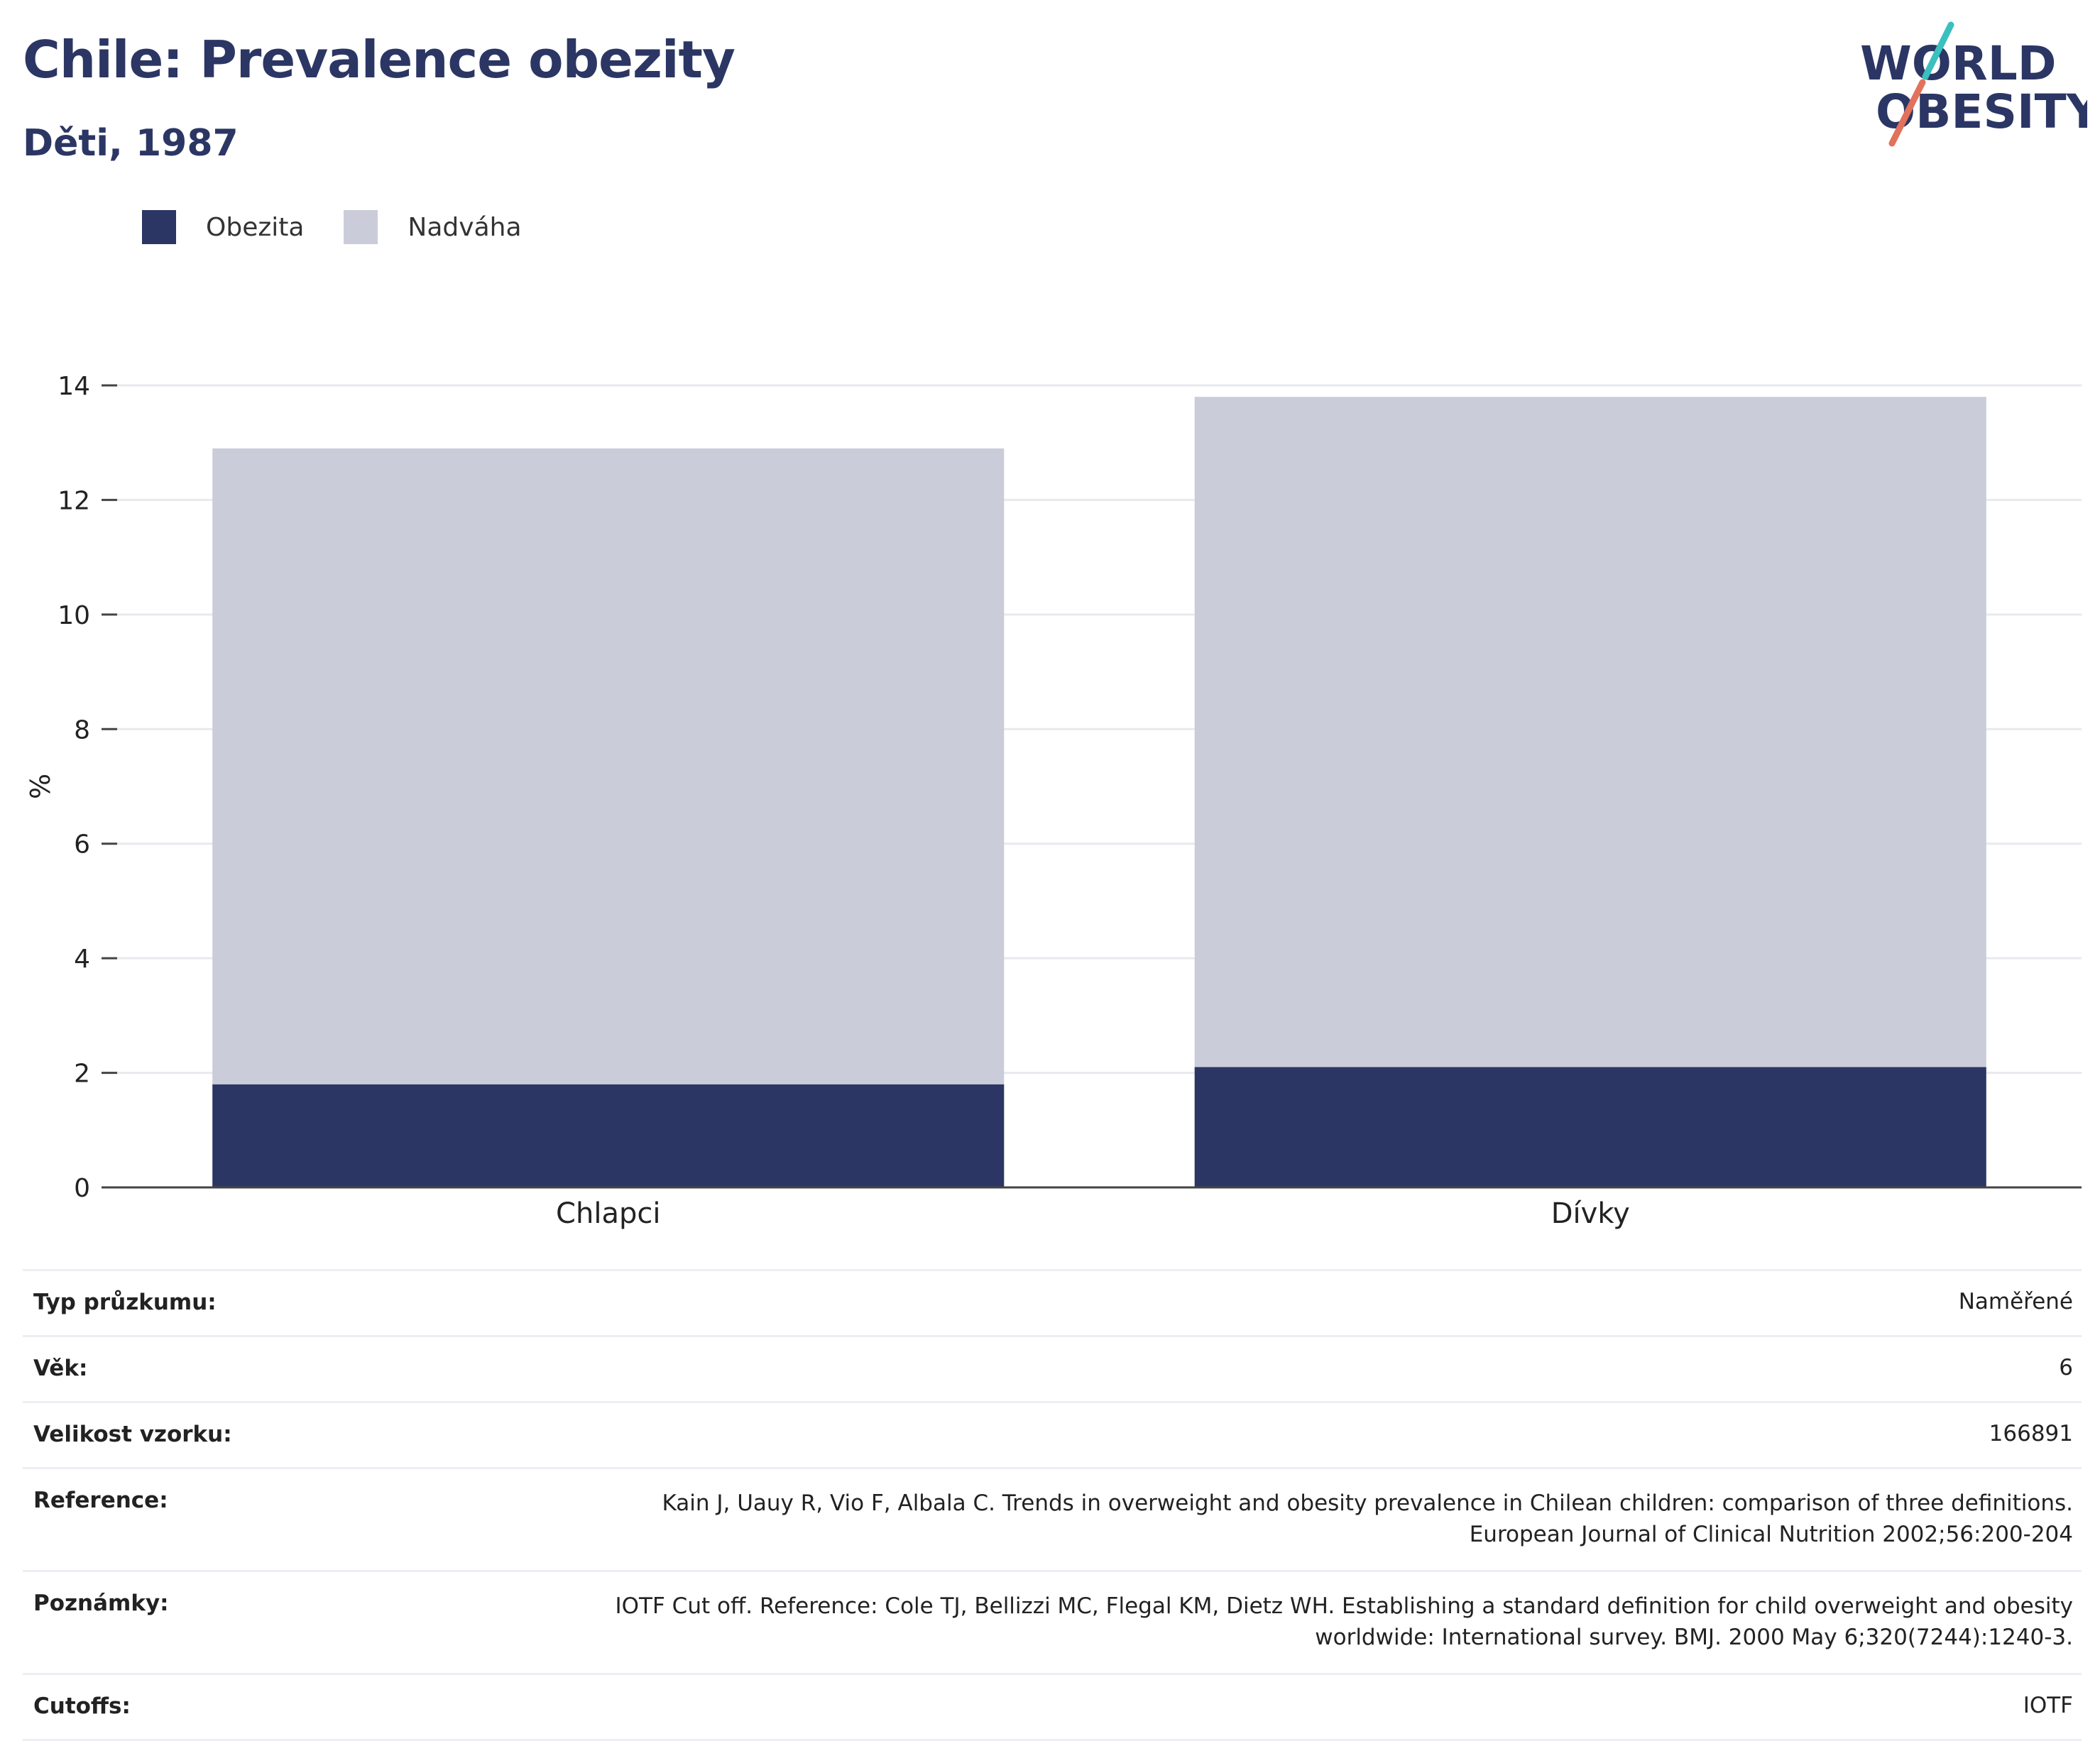 The height and width of the screenshot is (1741, 2100). Describe the element at coordinates (2031, 1434) in the screenshot. I see `info-value-sample-size: 166891` at that location.